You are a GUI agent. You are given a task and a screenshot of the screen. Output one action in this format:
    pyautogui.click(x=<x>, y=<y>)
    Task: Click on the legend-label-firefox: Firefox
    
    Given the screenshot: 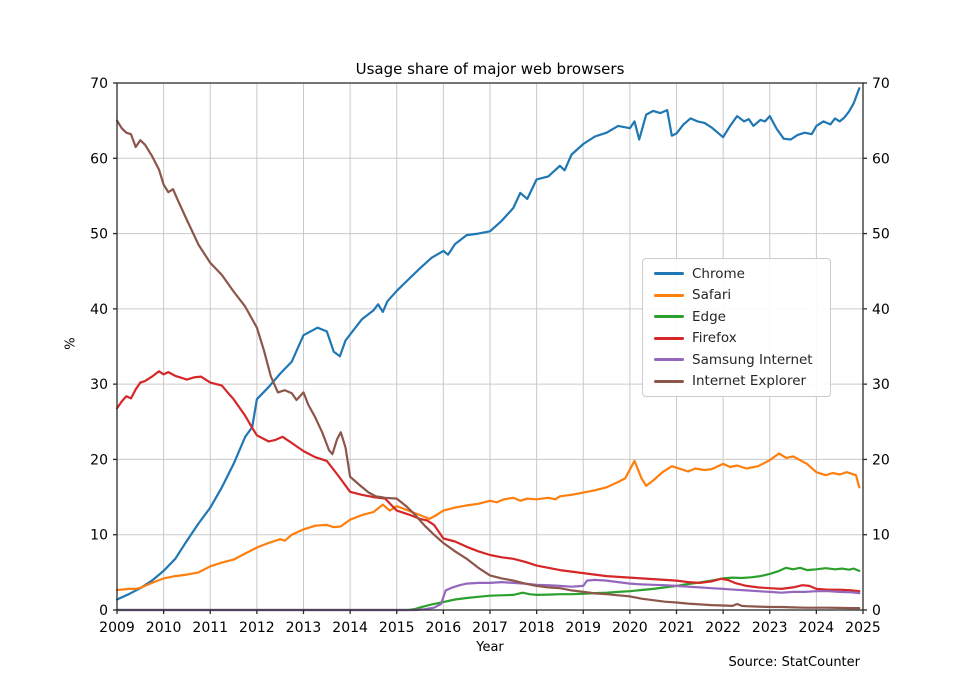 What is the action you would take?
    pyautogui.click(x=714, y=338)
    